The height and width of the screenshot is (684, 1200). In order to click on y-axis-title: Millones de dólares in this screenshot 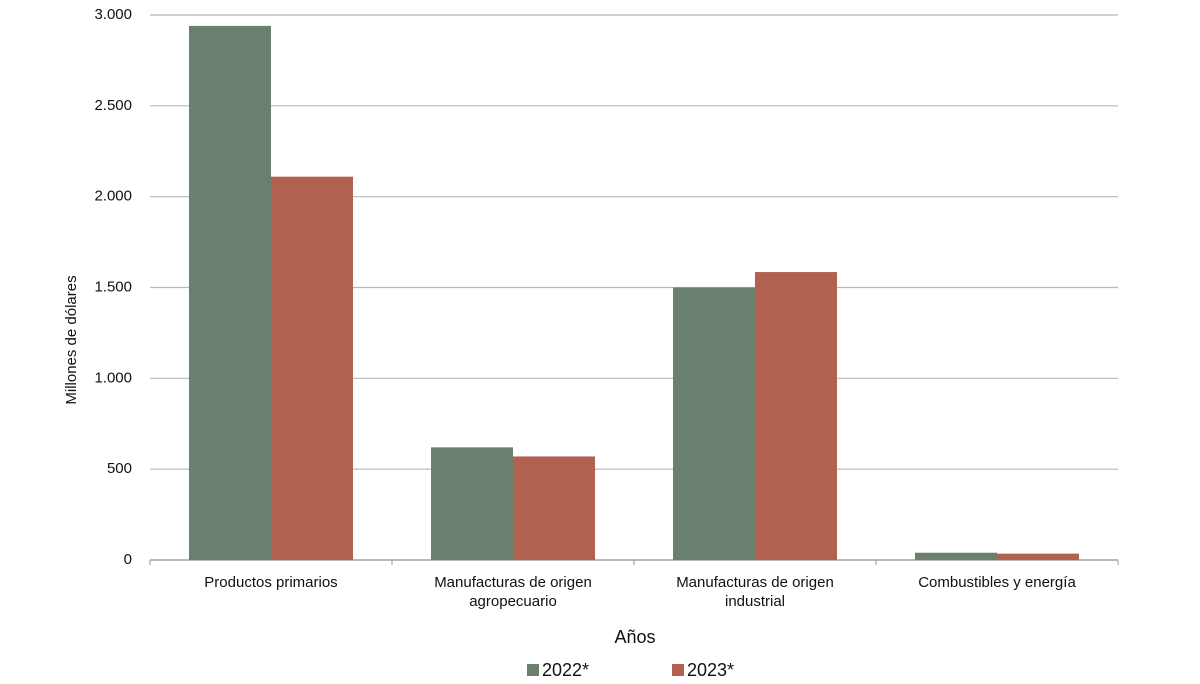, I will do `click(71, 339)`.